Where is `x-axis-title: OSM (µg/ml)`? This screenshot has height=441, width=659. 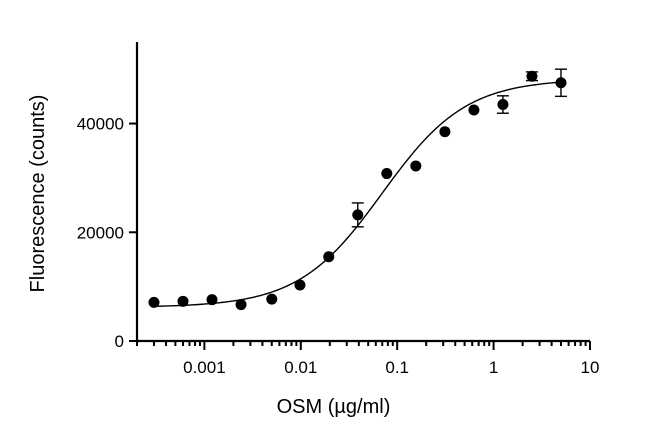
x-axis-title: OSM (µg/ml) is located at coordinates (334, 407).